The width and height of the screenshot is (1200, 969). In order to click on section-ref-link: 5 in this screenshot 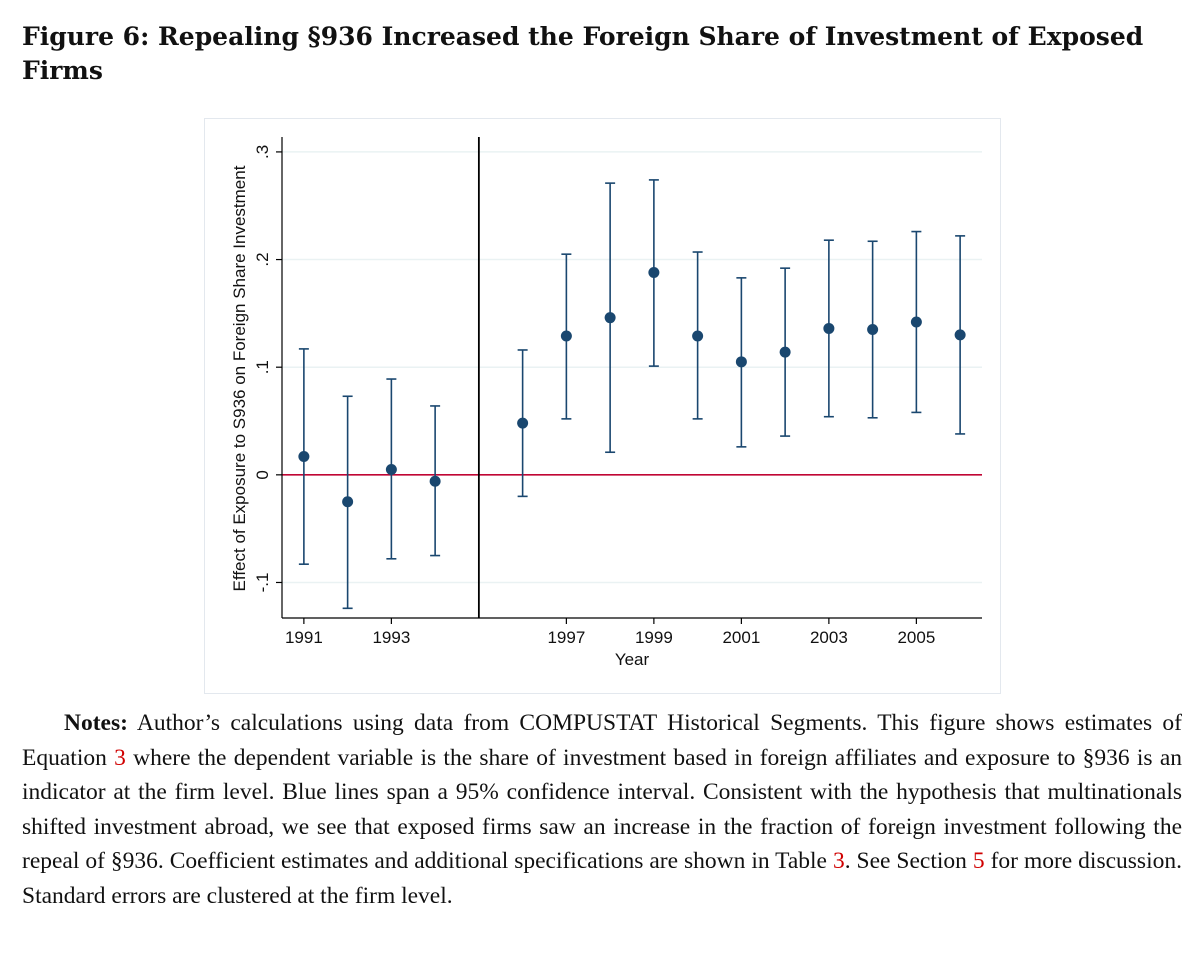, I will do `click(978, 861)`.